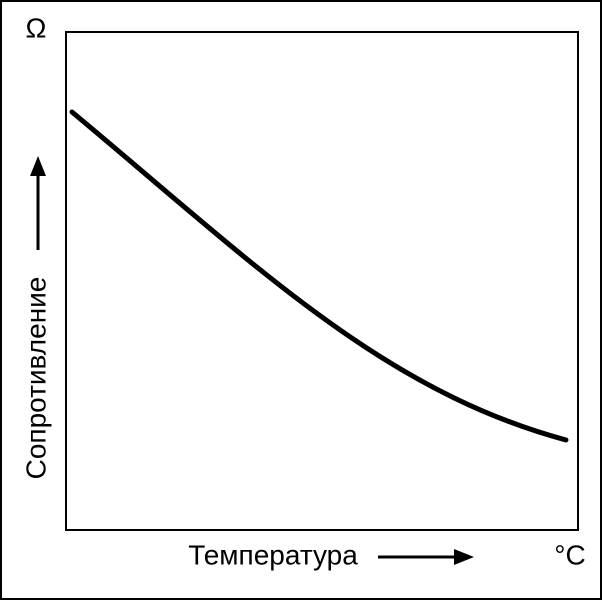  What do you see at coordinates (36, 27) in the screenshot?
I see `y-unit: Ω` at bounding box center [36, 27].